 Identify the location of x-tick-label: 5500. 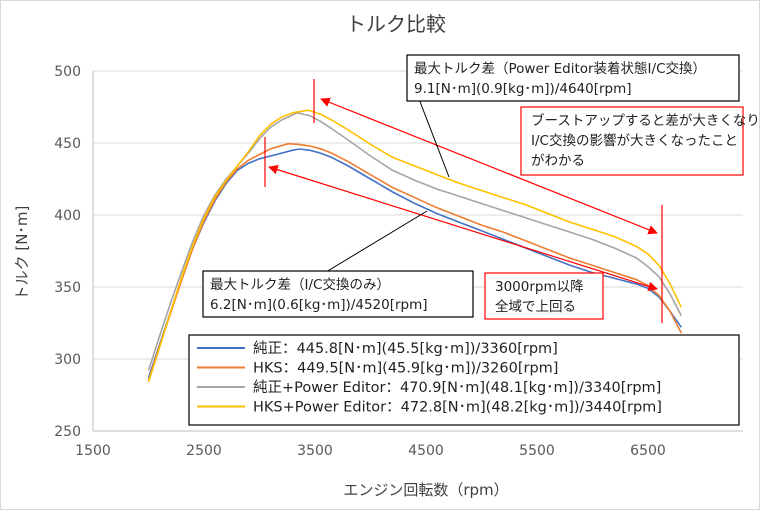
(537, 451).